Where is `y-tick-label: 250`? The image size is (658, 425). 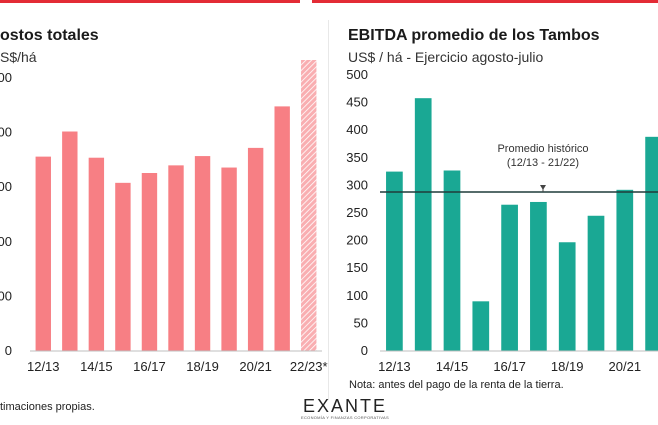 y-tick-label: 250 is located at coordinates (357, 212).